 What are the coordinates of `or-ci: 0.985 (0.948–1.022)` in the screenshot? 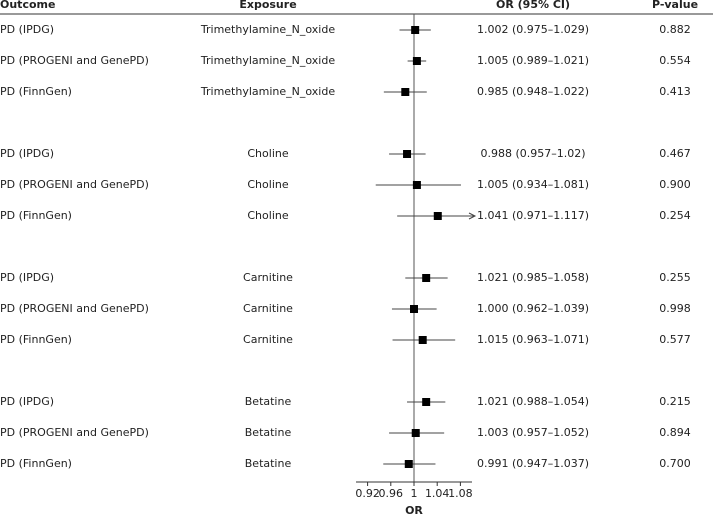 It's located at (533, 91).